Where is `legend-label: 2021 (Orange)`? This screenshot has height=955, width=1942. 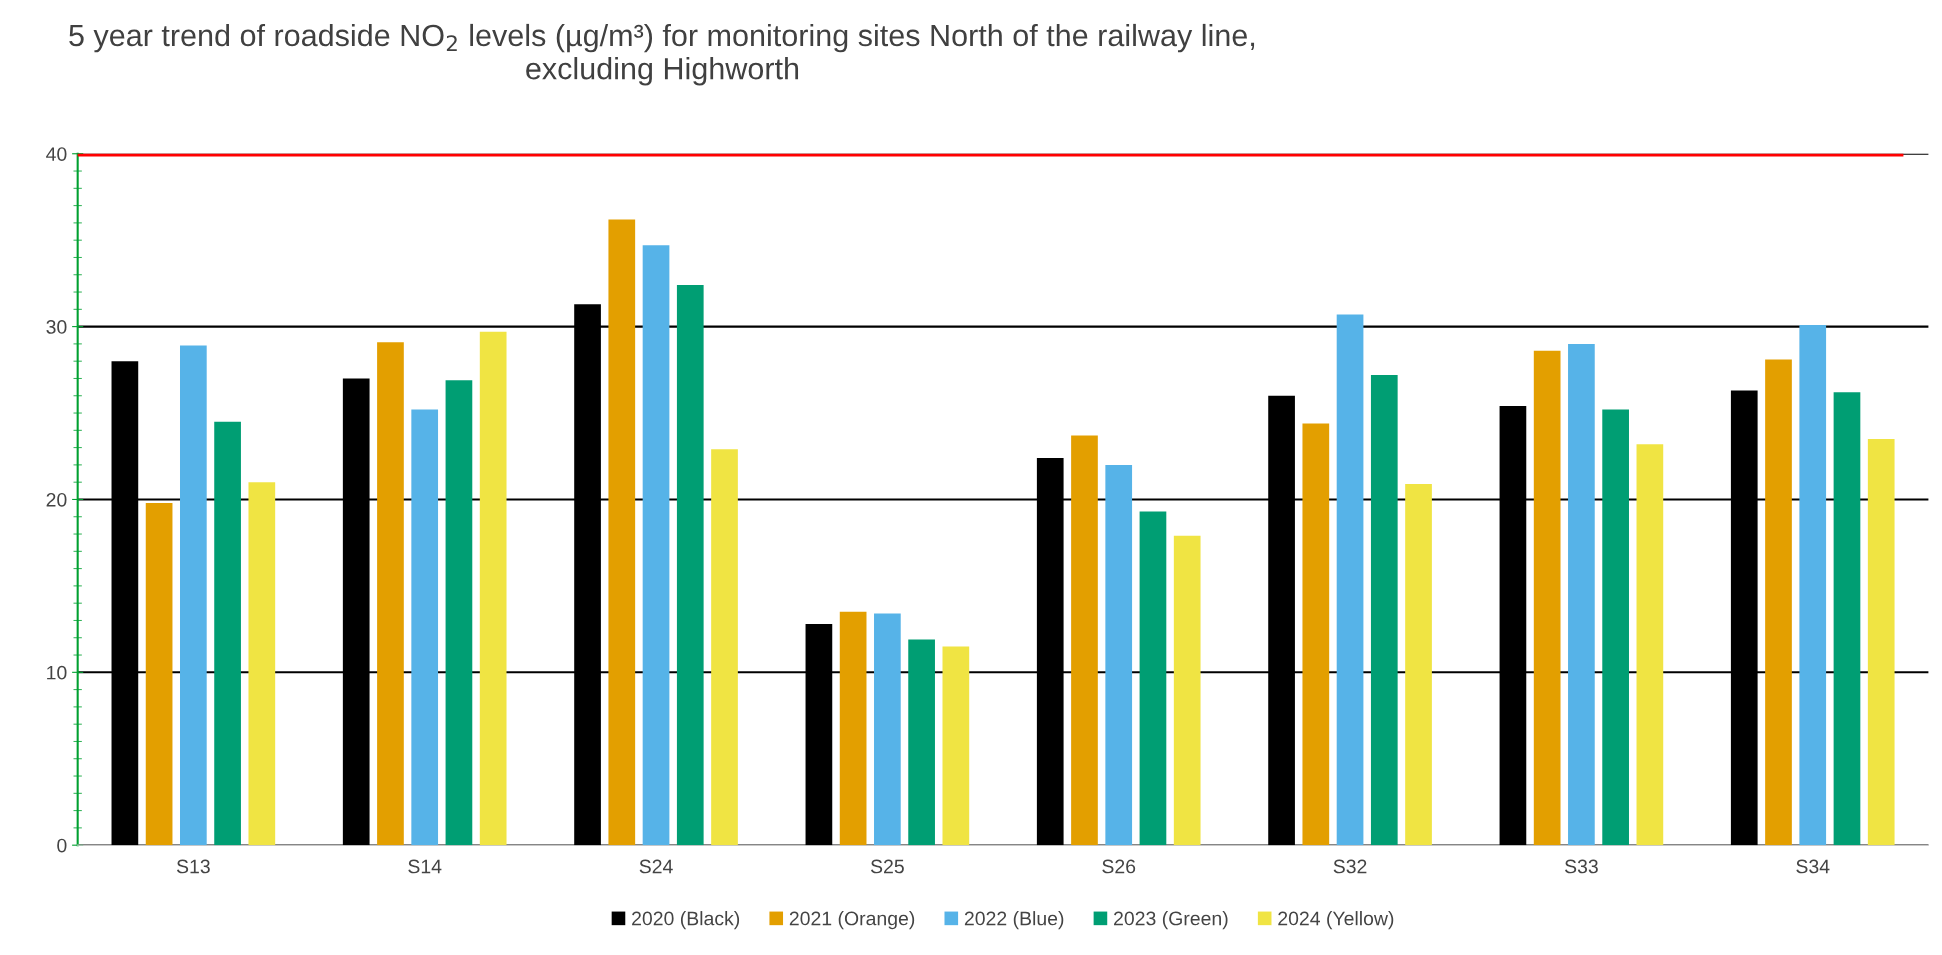
legend-label: 2021 (Orange) is located at coordinates (852, 920).